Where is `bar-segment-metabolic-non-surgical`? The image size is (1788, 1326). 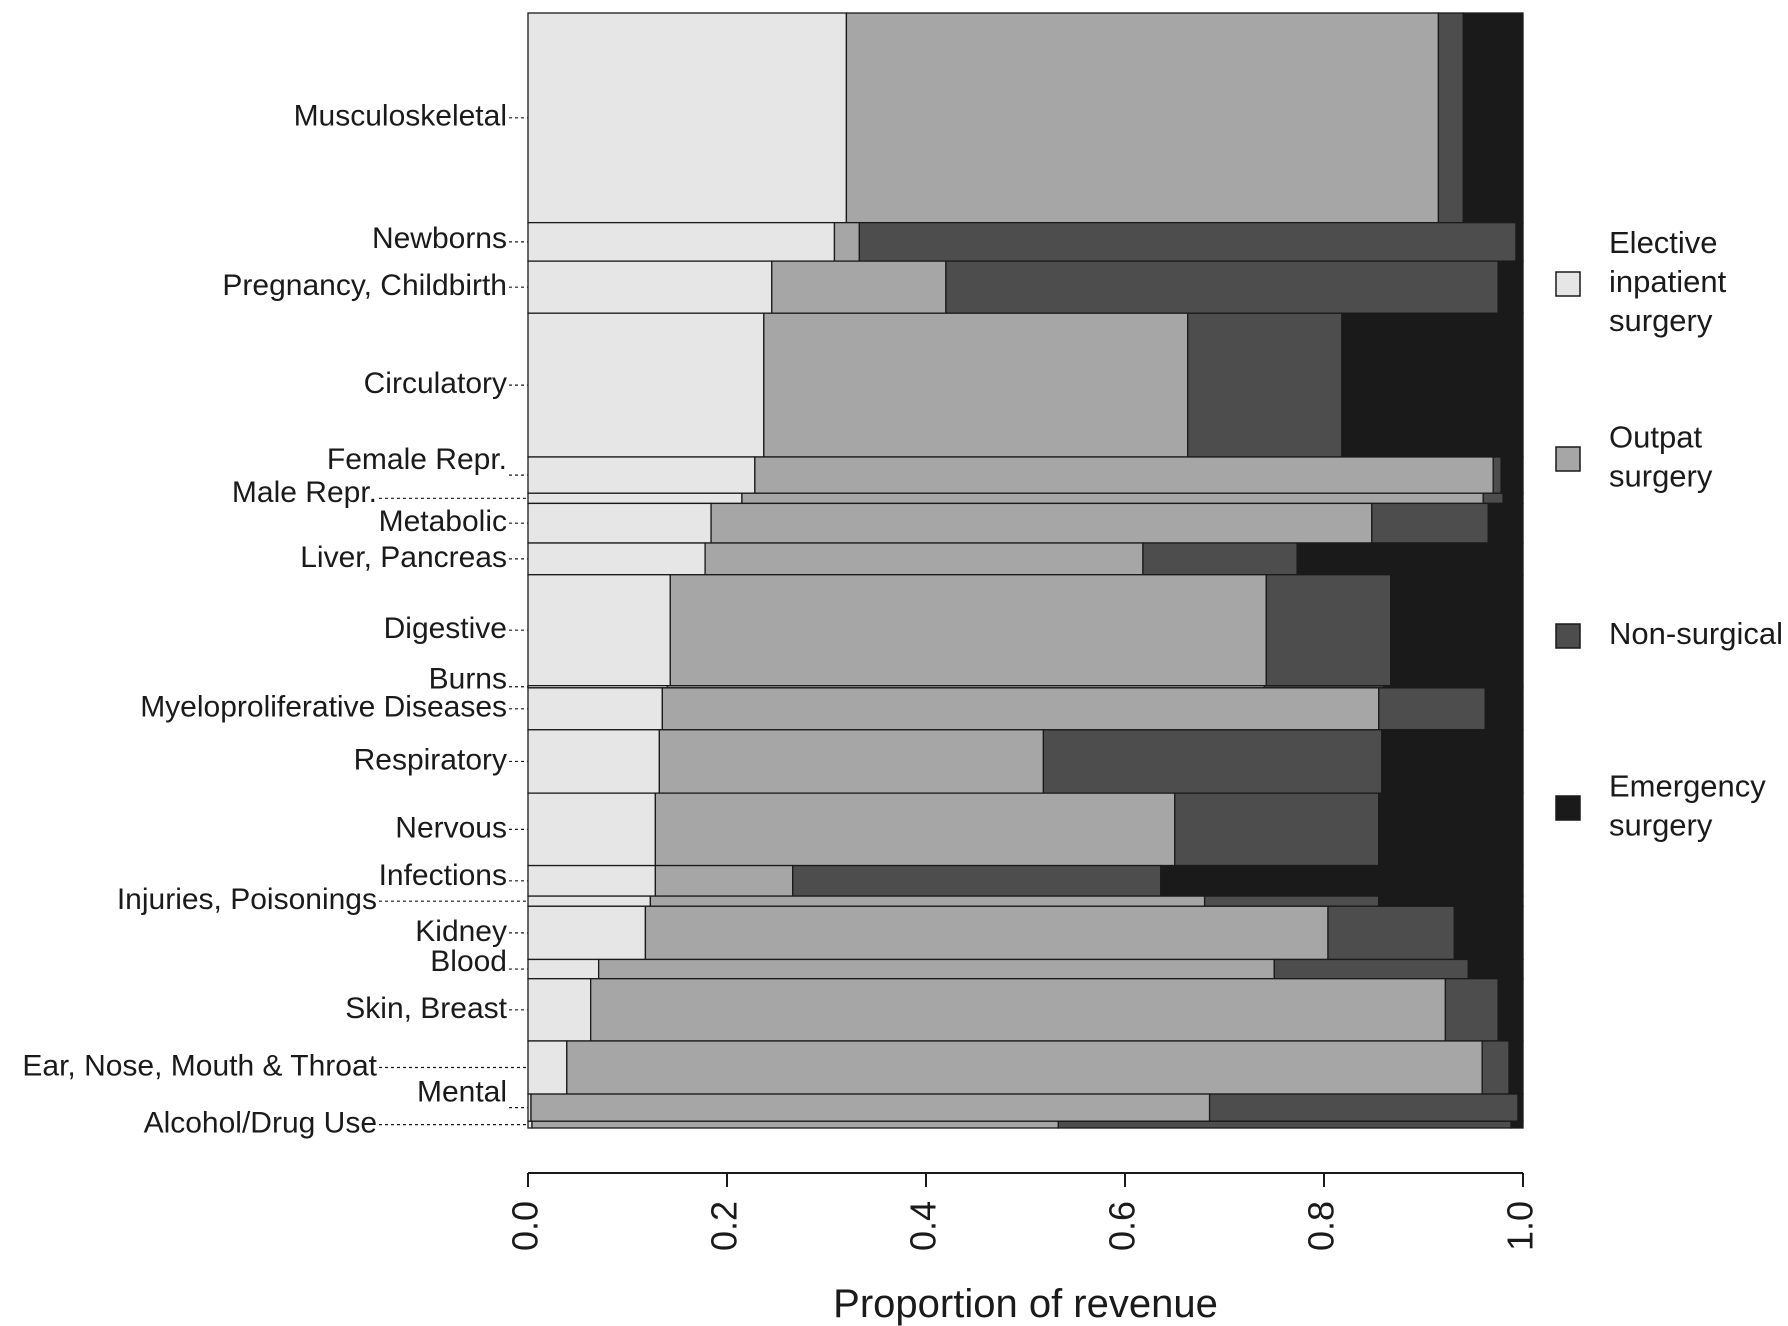 bar-segment-metabolic-non-surgical is located at coordinates (1430, 523).